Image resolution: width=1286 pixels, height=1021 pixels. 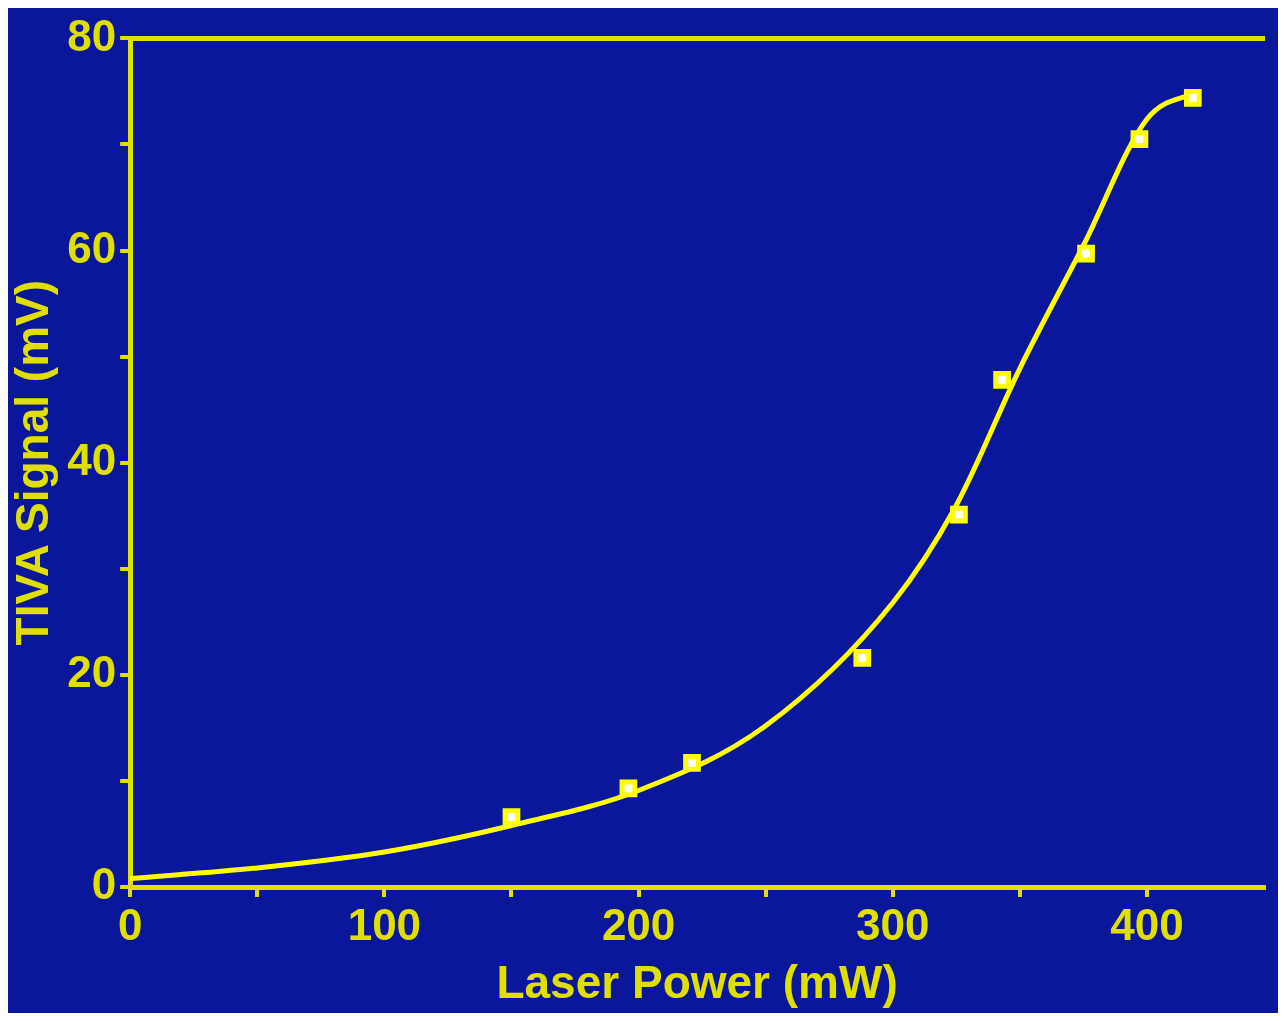 I want to click on x-tick-label: 200, so click(x=638, y=924).